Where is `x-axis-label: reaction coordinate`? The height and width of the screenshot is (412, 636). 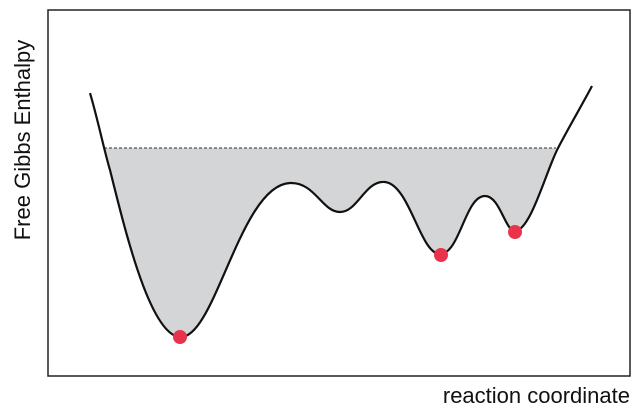 x-axis-label: reaction coordinate is located at coordinates (536, 395).